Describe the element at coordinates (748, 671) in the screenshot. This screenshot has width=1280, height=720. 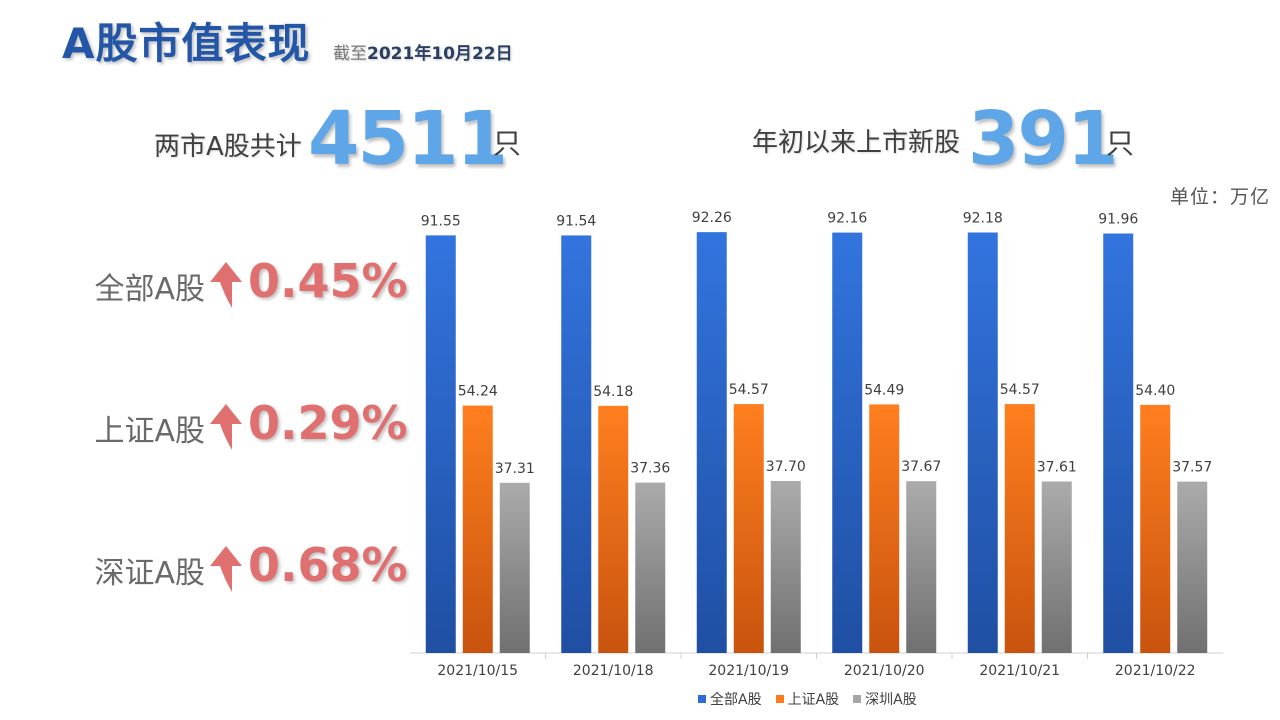
I see `x-tick-label: 2021/10/19` at that location.